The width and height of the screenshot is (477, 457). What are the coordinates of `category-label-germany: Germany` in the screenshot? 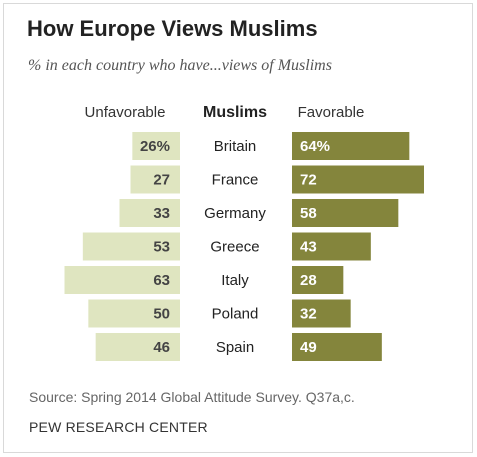 It's located at (235, 213).